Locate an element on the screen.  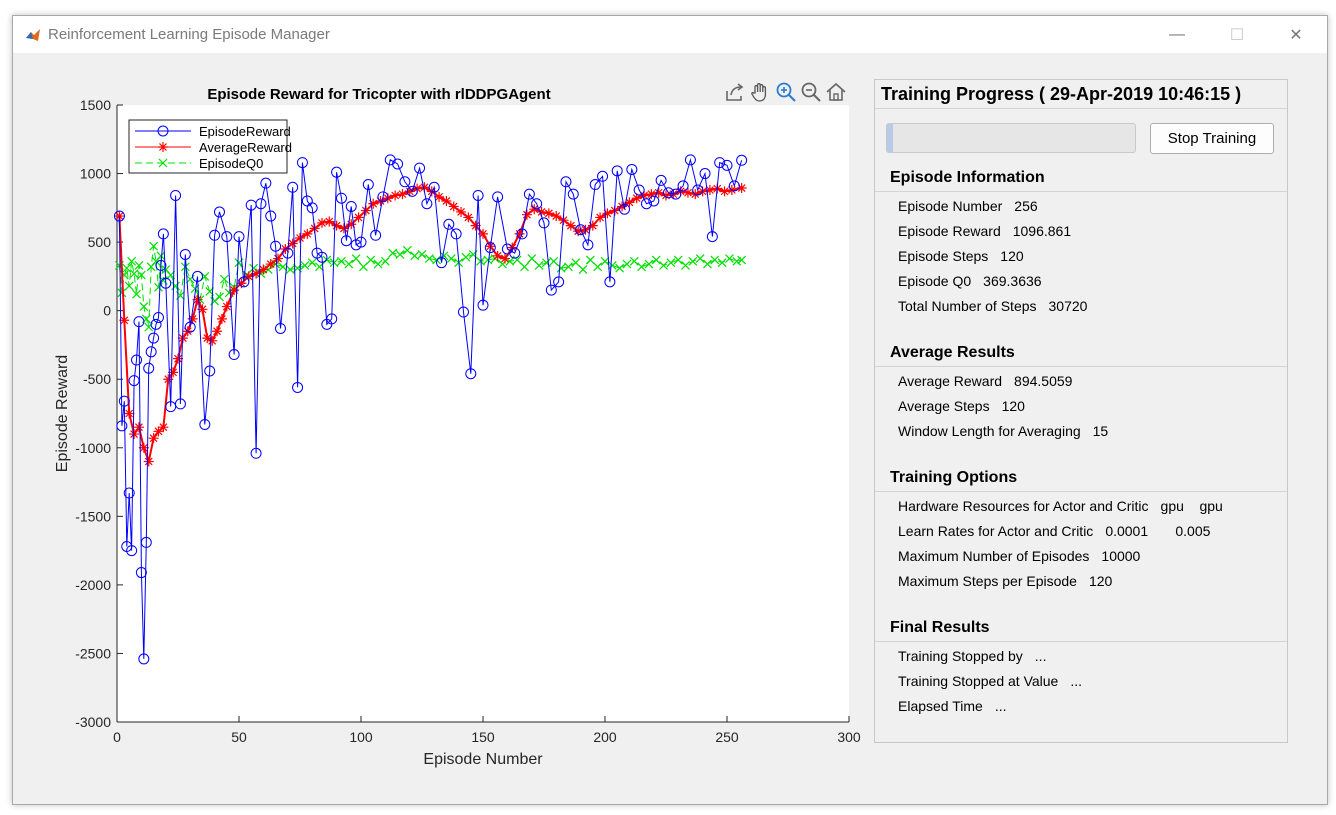
info-row: Episode Steps 120 is located at coordinates (961, 256).